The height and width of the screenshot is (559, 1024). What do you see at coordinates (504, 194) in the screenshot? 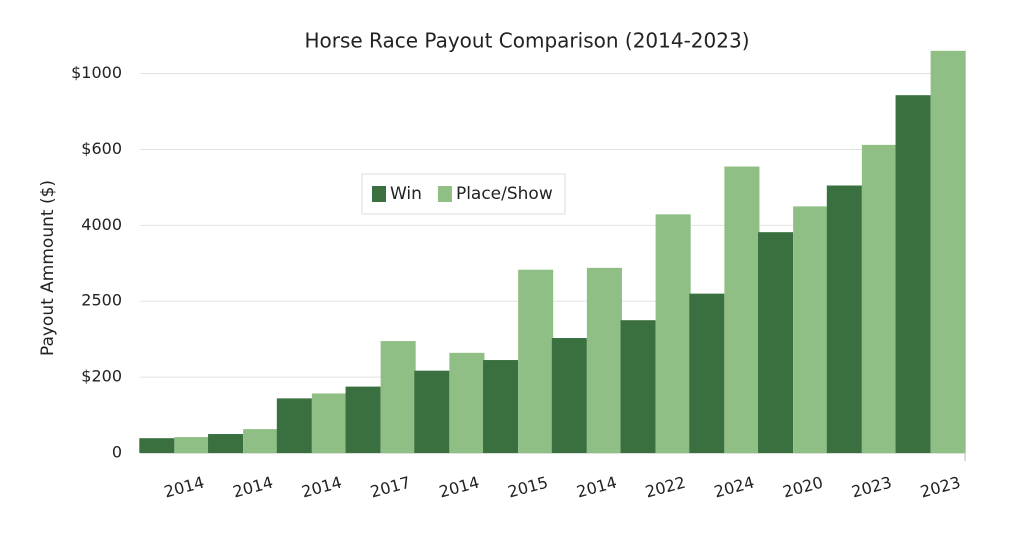
I see `legend-label: Place/Show` at bounding box center [504, 194].